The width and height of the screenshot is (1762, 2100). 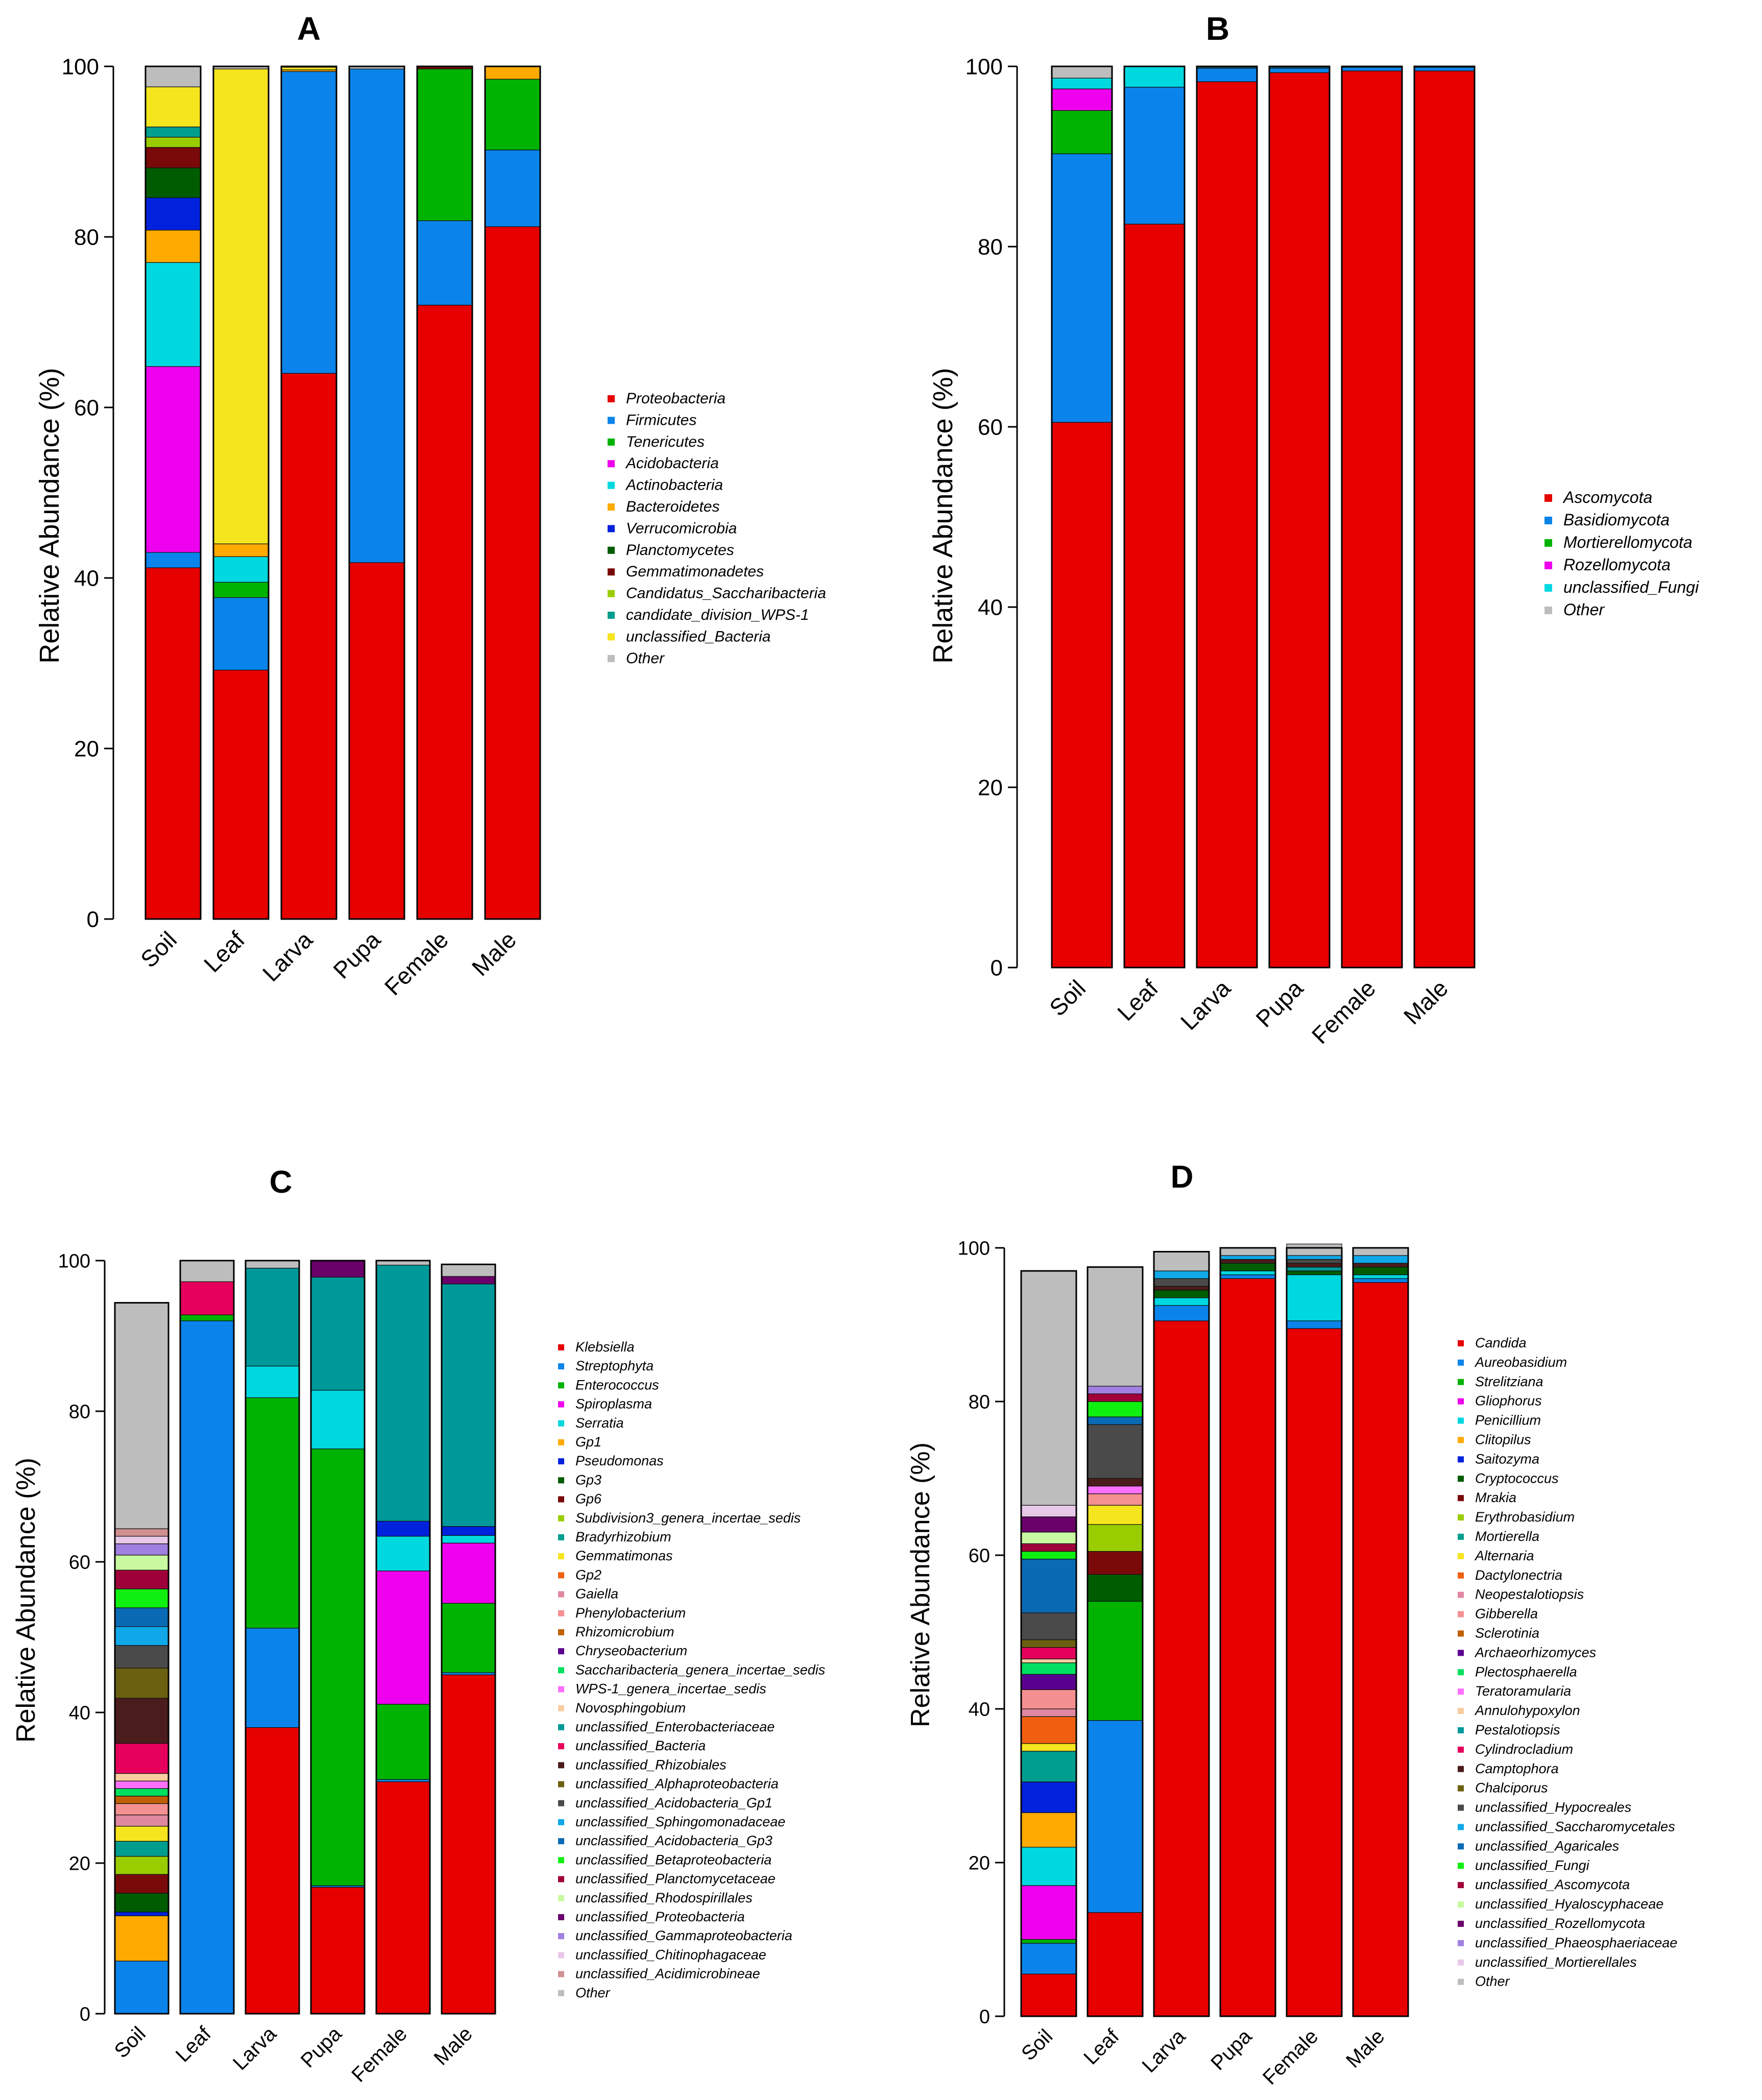 What do you see at coordinates (1617, 565) in the screenshot?
I see `legend-label: Rozellomycota` at bounding box center [1617, 565].